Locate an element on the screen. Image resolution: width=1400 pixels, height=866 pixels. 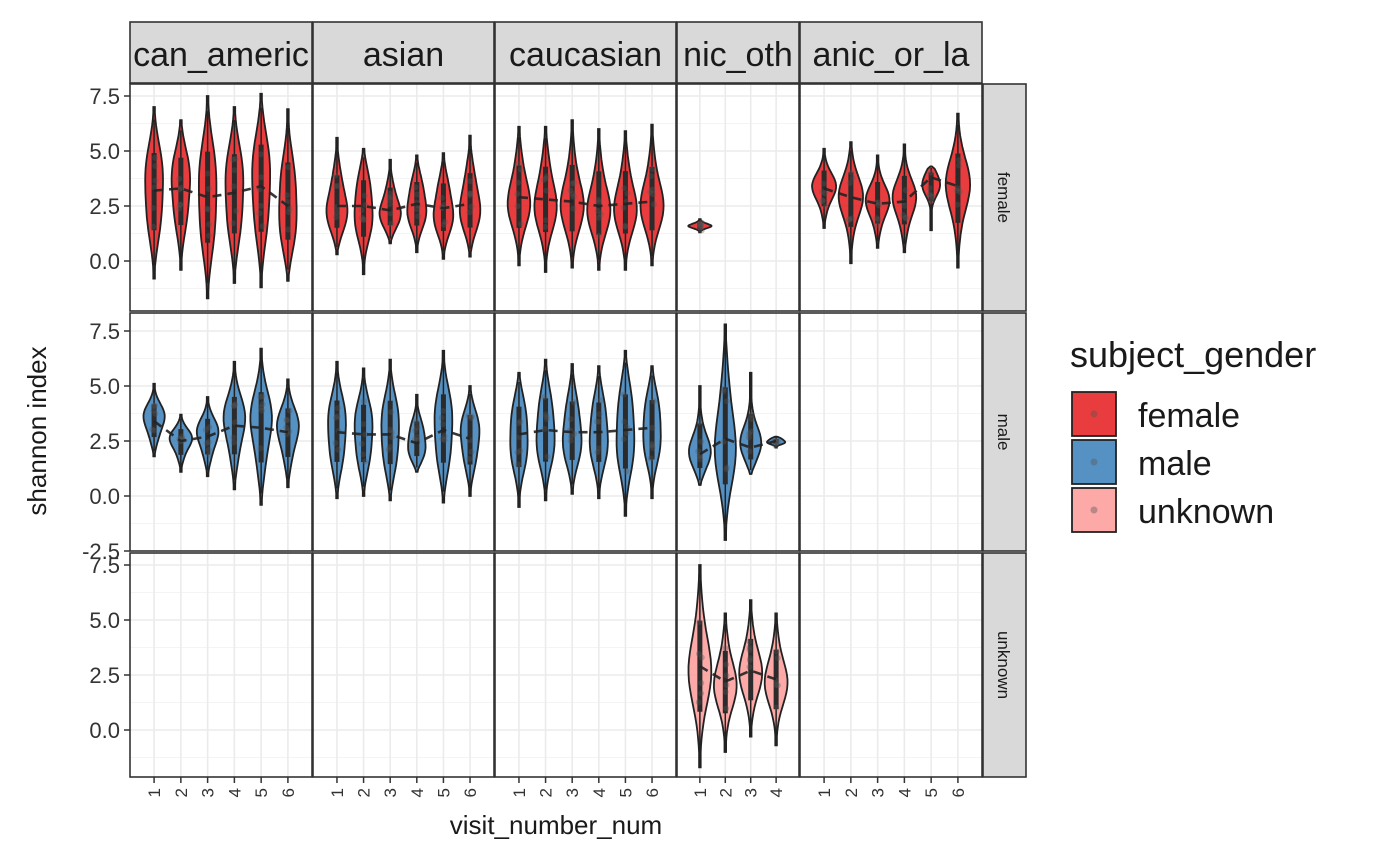
panel-unknown-caucasian is located at coordinates (585, 665).